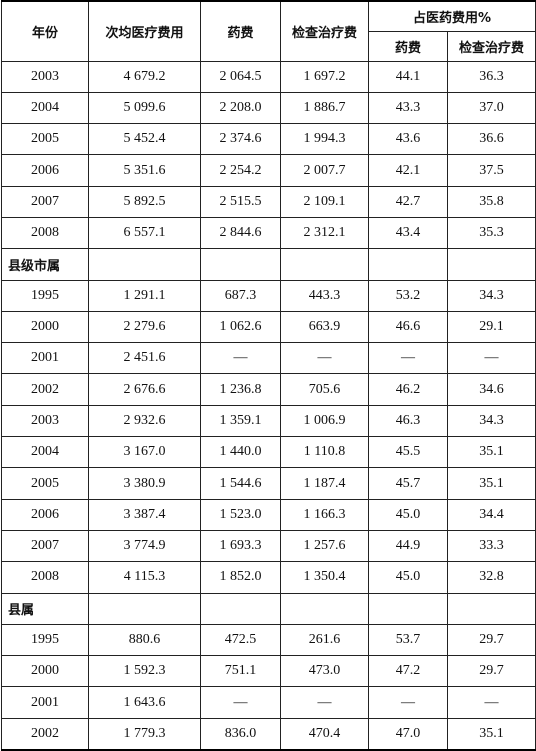  Describe the element at coordinates (491, 233) in the screenshot. I see `value-cell: 35.3` at that location.